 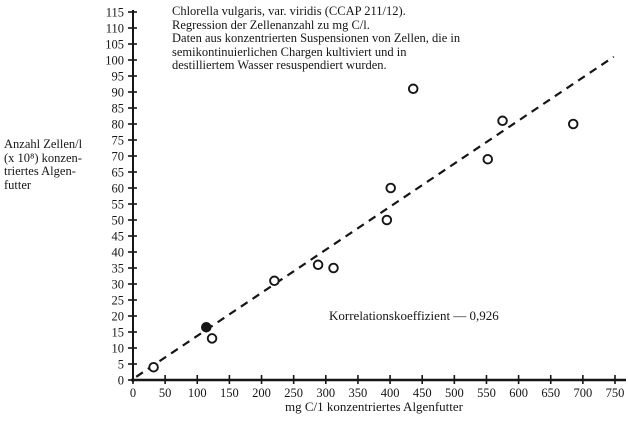 I want to click on y-tick-label: 10, so click(x=118, y=349).